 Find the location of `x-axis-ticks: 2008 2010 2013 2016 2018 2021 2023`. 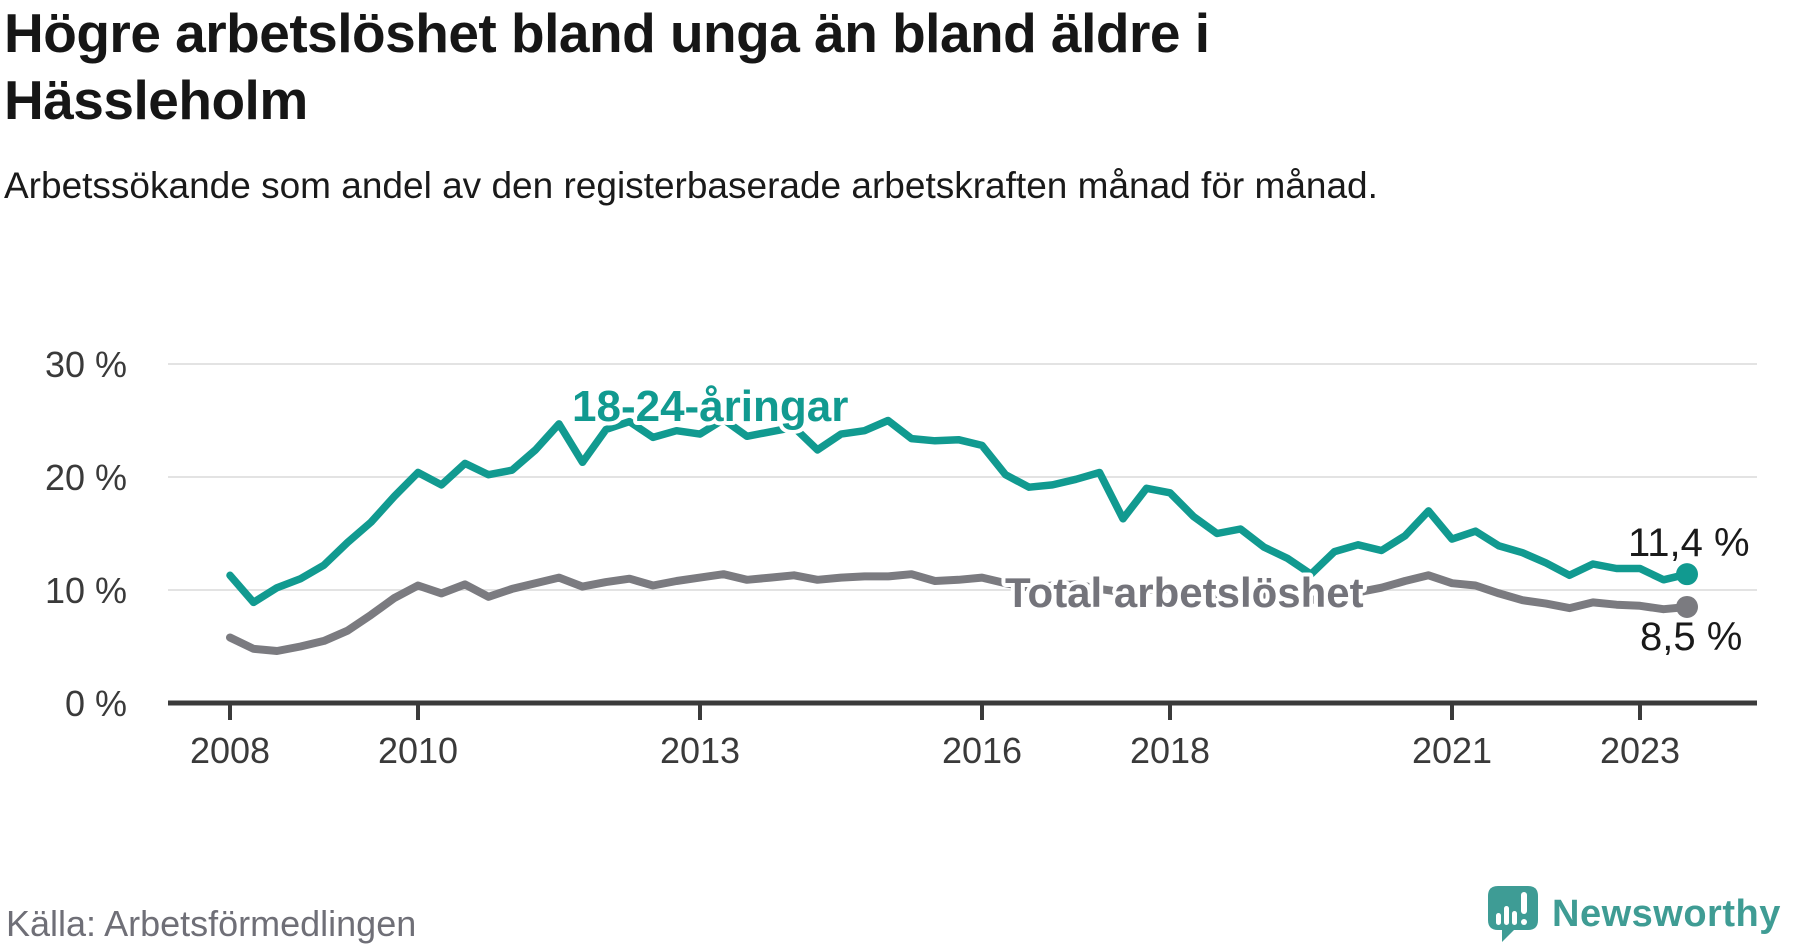

x-axis-ticks: 2008 2010 2013 2016 2018 2021 2023 is located at coordinates (935, 738).